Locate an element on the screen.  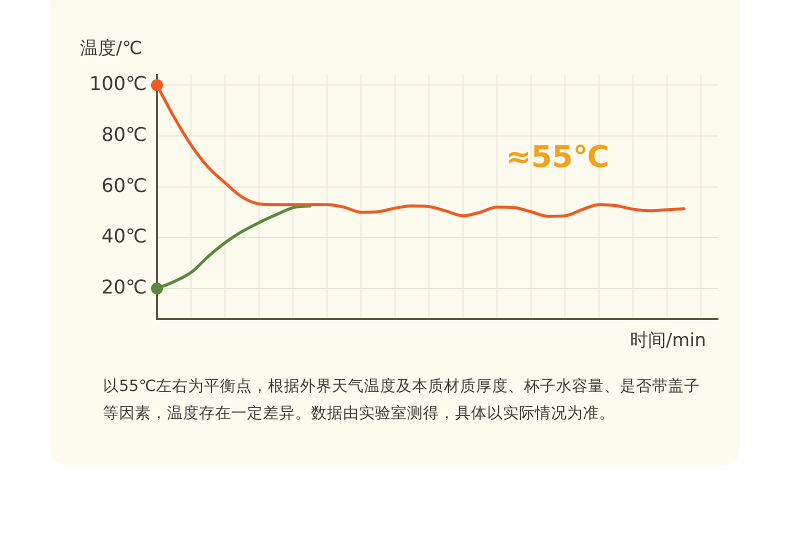
text: 以55℃左右为平衡点，根据外界天气温度及本质材质厚度、杯子水容量、是否带盖子等因素，温度存在一定差异。数据由实验室测得，具体以实际情况为准。 is located at coordinates (402, 400).